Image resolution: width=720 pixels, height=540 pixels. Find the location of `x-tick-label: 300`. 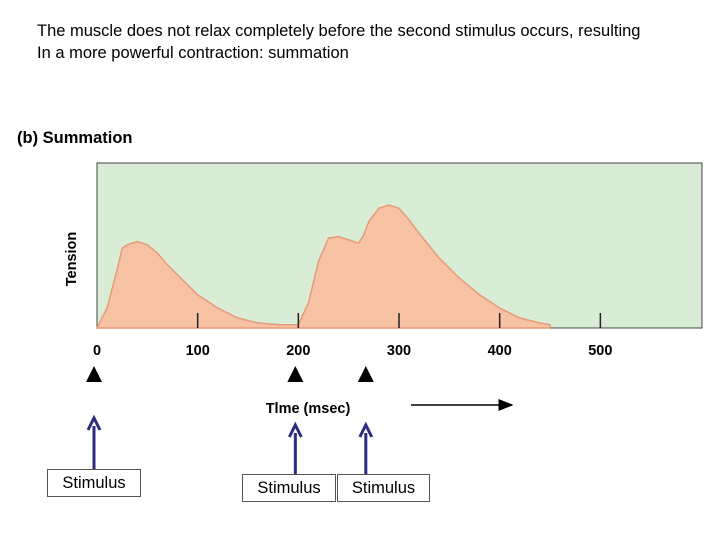

x-tick-label: 300 is located at coordinates (399, 351).